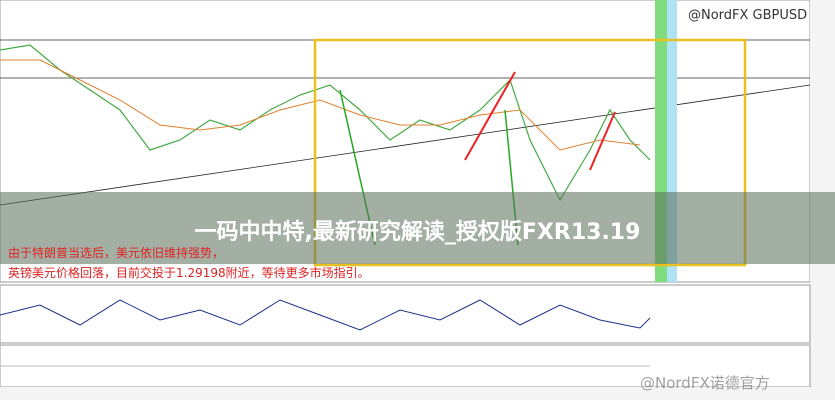  I want to click on highlight-bar, so click(672, 141).